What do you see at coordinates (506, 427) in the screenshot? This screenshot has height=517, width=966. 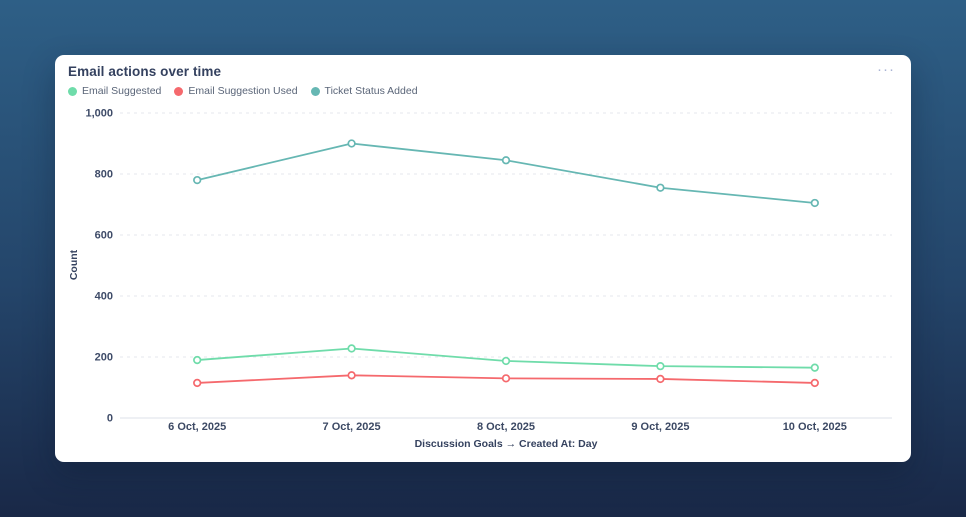 I see `x-tick-label: 8 Oct, 2025` at bounding box center [506, 427].